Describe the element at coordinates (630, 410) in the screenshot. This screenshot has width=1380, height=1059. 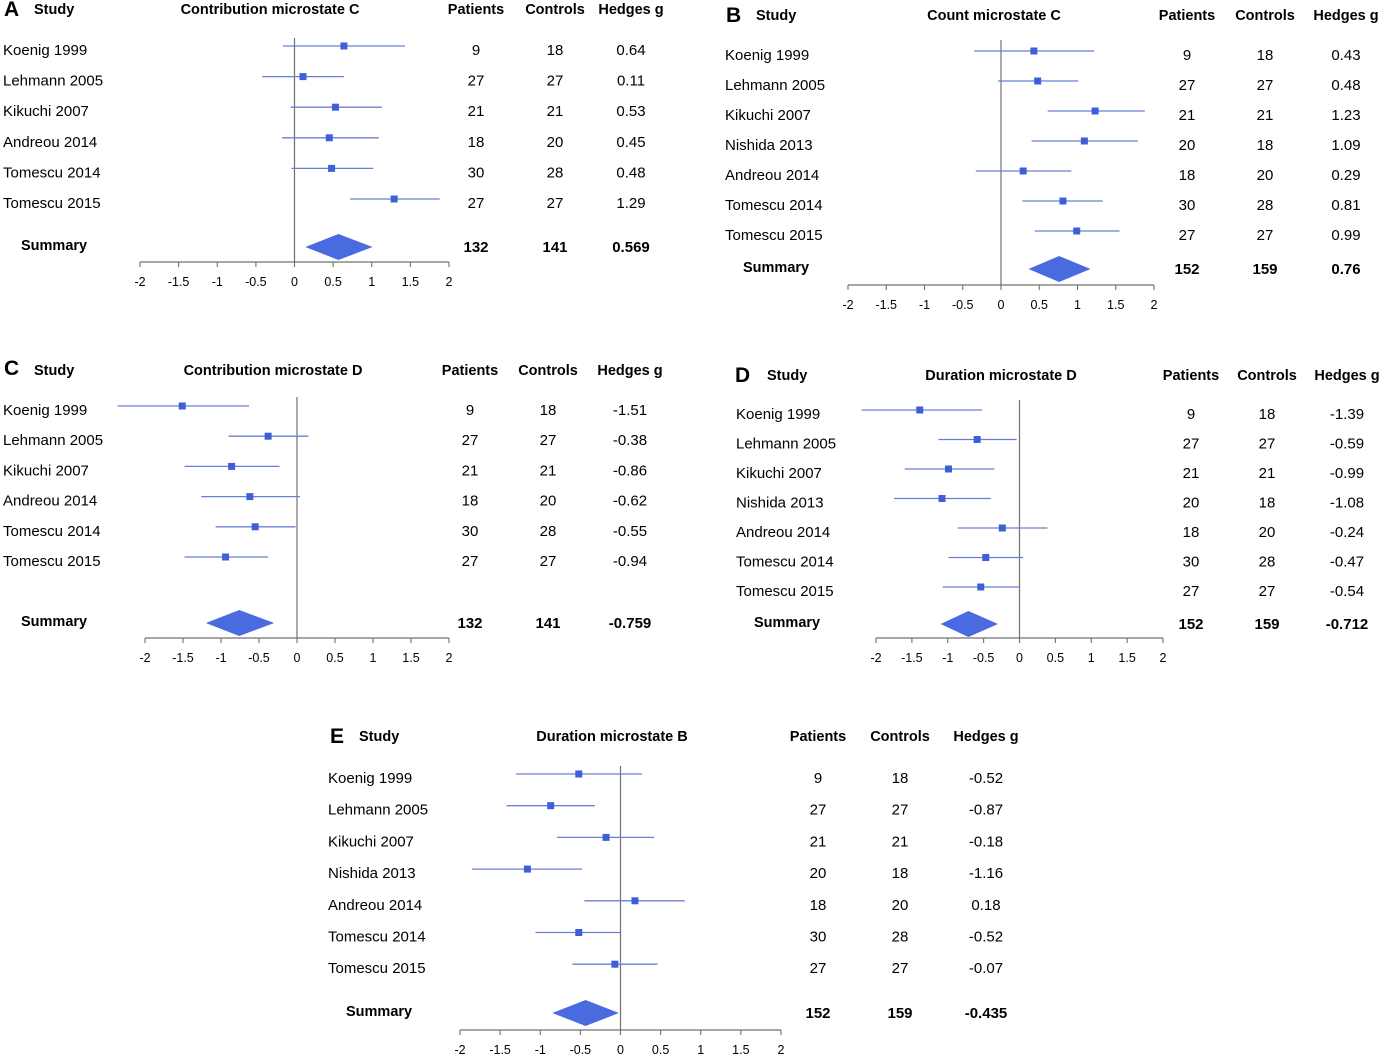
I see `hedges-g-value: -1.51` at that location.